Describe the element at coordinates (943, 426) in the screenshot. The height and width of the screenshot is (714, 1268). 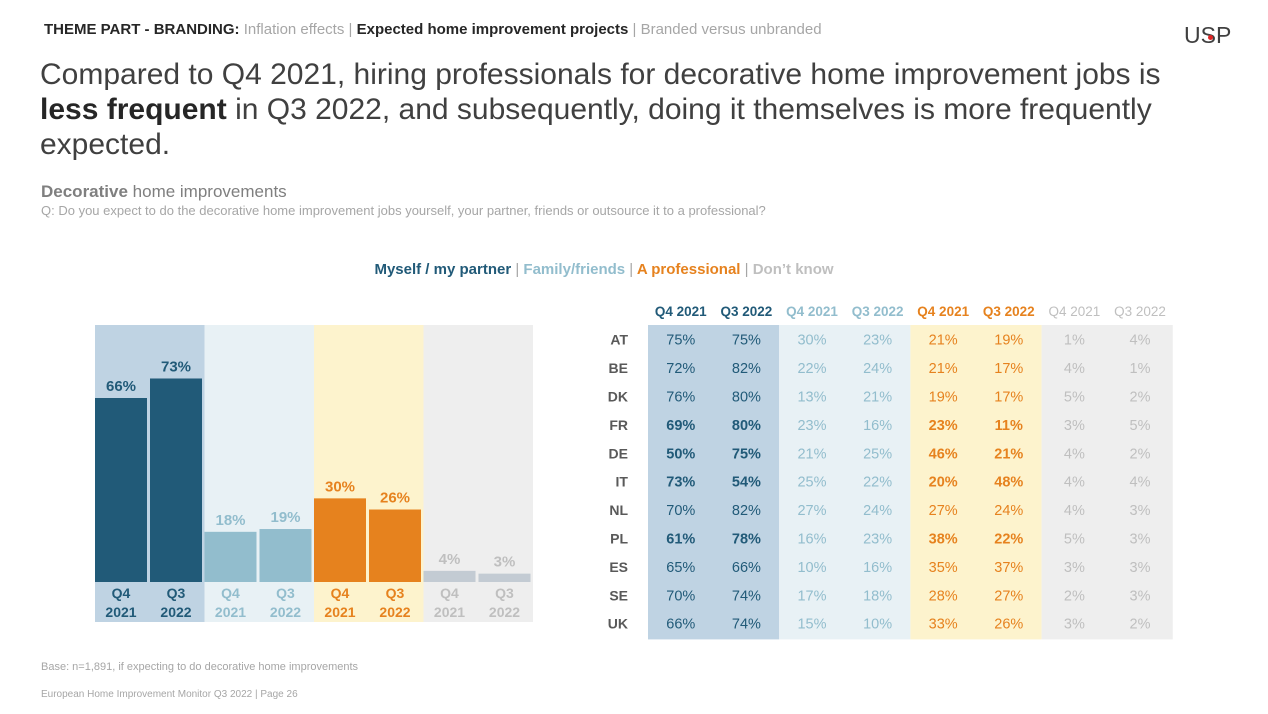
I see `table-cell: 23%` at that location.